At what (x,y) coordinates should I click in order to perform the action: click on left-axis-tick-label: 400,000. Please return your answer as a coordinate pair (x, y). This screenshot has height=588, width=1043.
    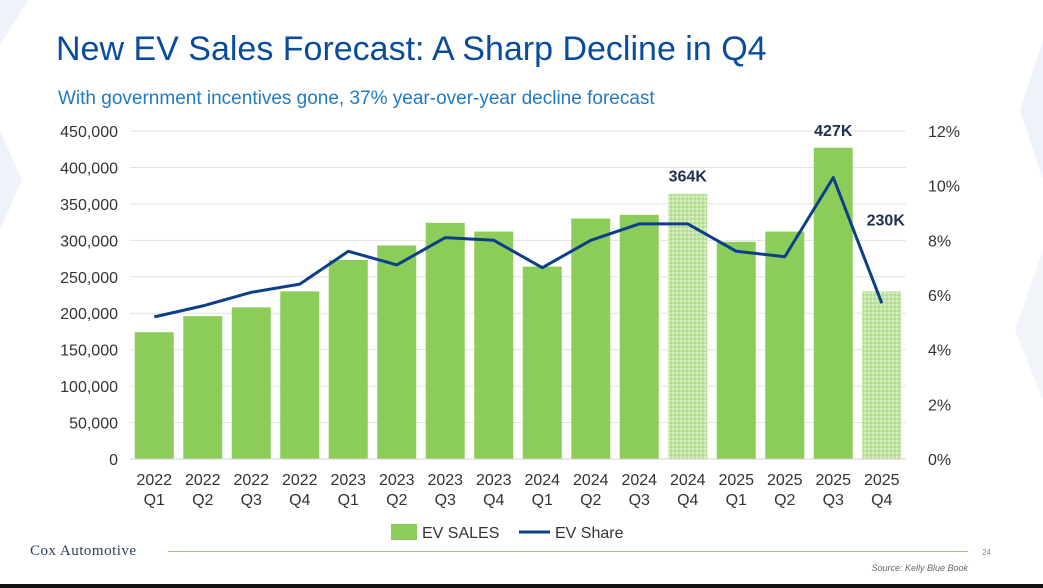
    Looking at the image, I should click on (89, 168).